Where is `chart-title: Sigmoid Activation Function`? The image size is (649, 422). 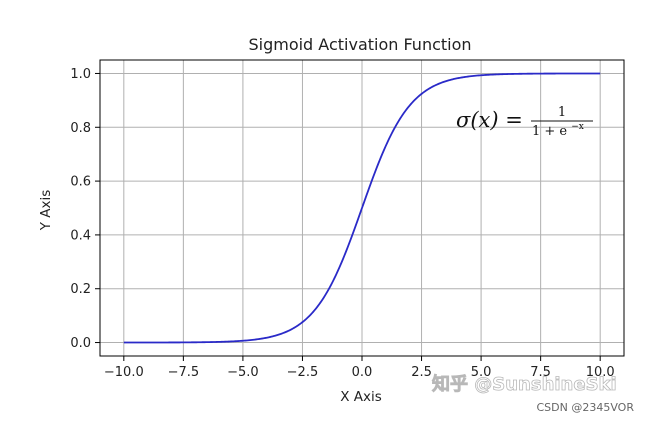
chart-title: Sigmoid Activation Function is located at coordinates (359, 44).